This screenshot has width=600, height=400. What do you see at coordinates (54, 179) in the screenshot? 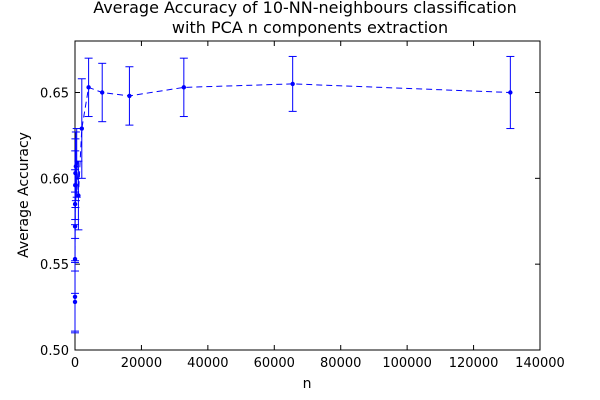
I see `y-tick-label: 0.60` at bounding box center [54, 179].